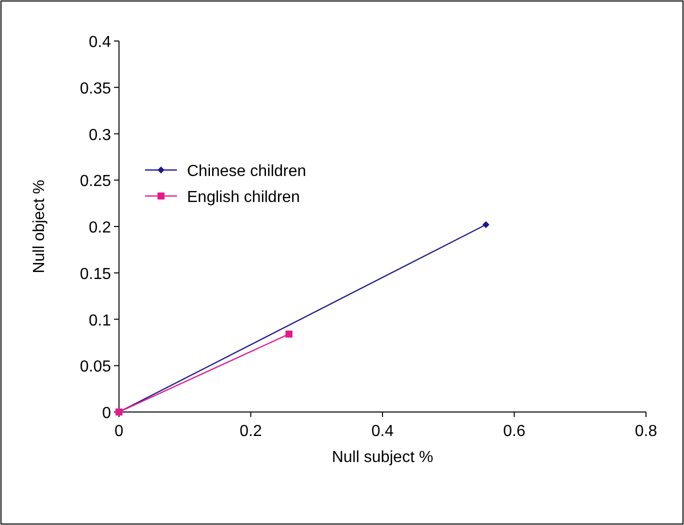 The width and height of the screenshot is (684, 525). I want to click on y-tick-label: 0.25, so click(96, 181).